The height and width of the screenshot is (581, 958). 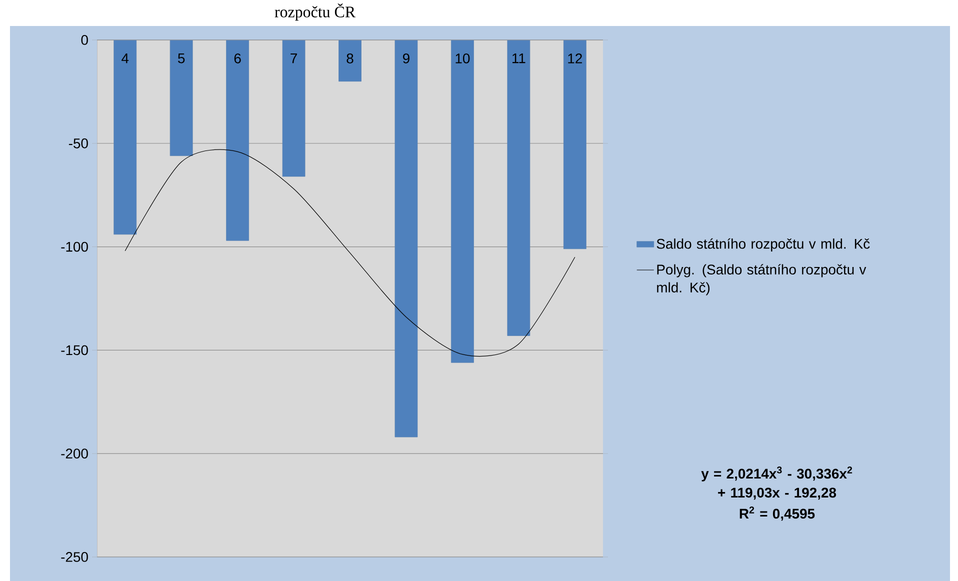 I want to click on x-tick-label: 4, so click(x=125, y=59).